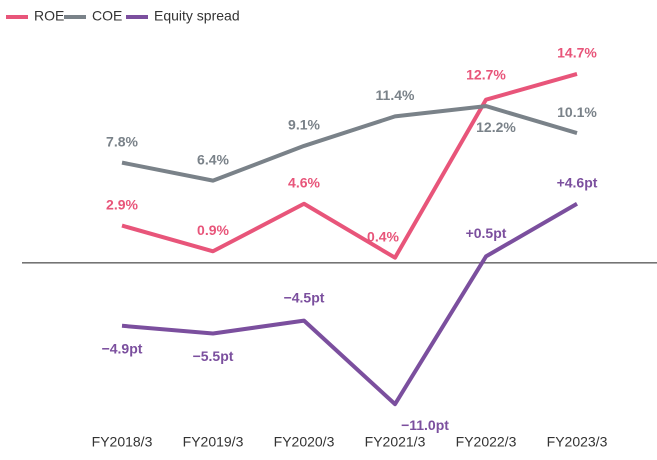 This screenshot has height=460, width=657. Describe the element at coordinates (213, 159) in the screenshot. I see `data-label: 6.4%` at that location.